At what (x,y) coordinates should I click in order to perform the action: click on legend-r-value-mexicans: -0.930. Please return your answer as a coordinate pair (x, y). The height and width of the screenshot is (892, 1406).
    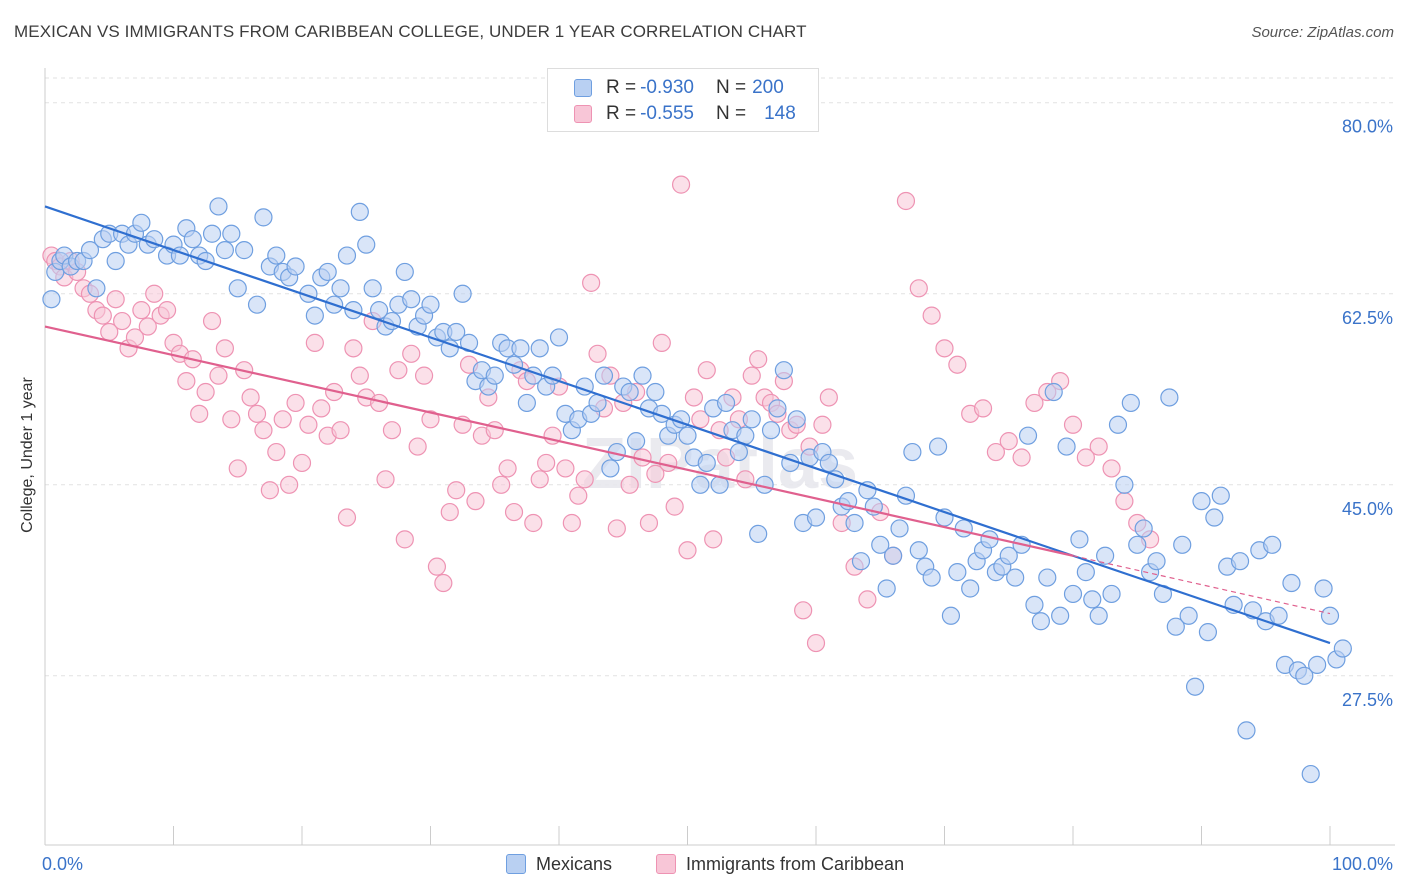
    Looking at the image, I should click on (667, 87).